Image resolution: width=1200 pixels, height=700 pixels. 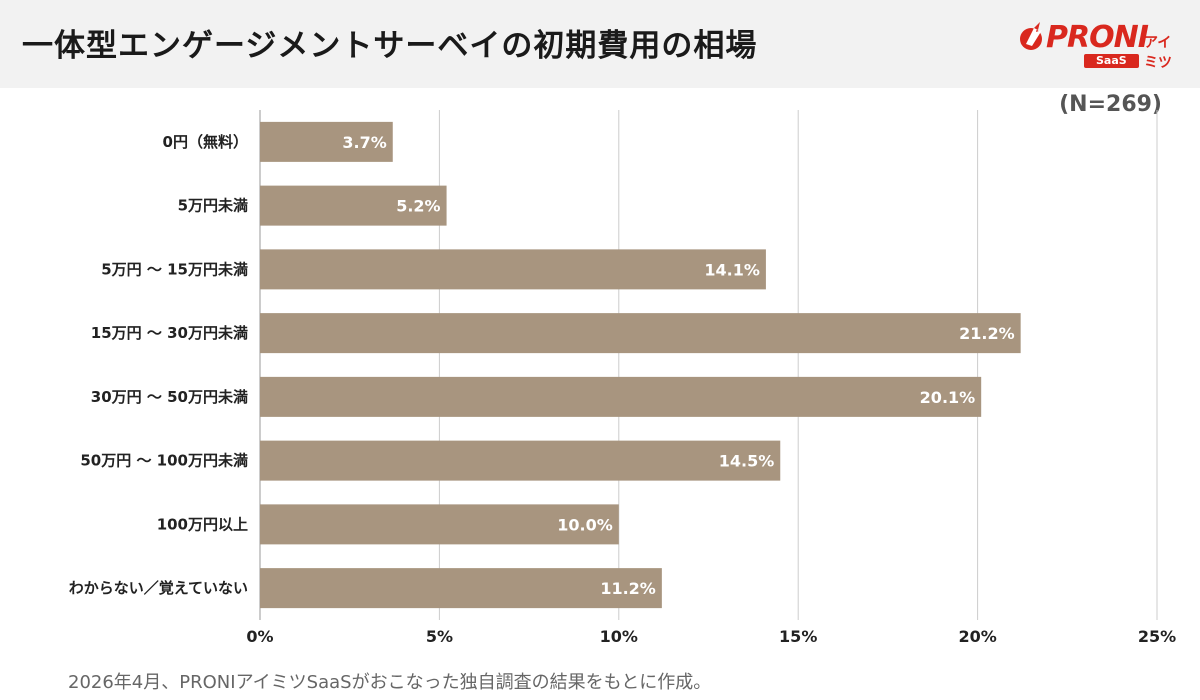 What do you see at coordinates (213, 206) in the screenshot?
I see `category-label: 5万円未満` at bounding box center [213, 206].